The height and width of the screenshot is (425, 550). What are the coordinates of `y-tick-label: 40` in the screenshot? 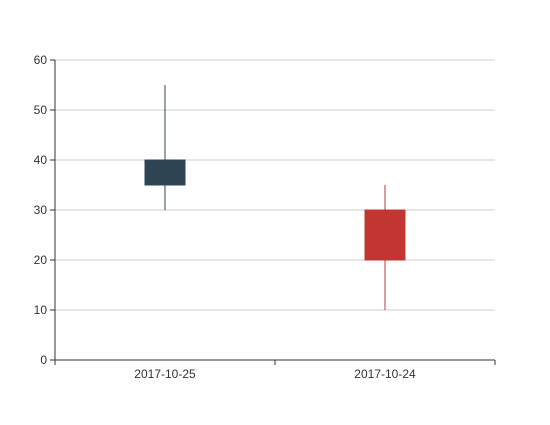 It's located at (41, 160).